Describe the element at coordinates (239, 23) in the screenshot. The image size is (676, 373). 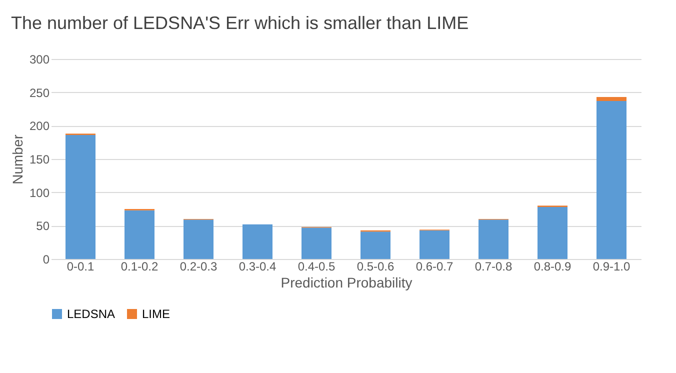
I see `chart-title: The number of LEDSNA'S Err which is smaller than LIME` at that location.